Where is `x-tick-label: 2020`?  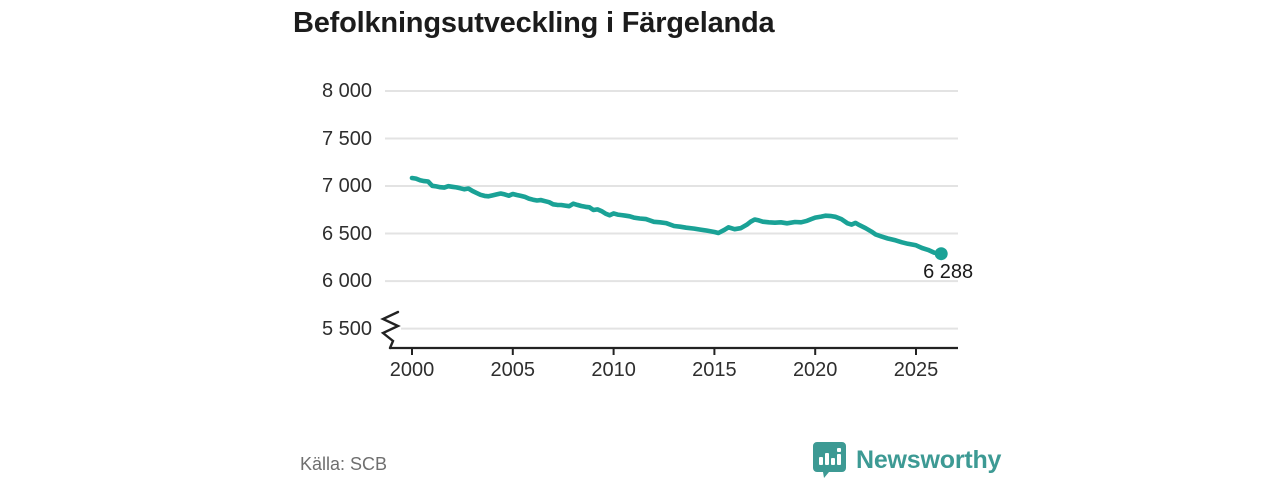
x-tick-label: 2020 is located at coordinates (815, 370).